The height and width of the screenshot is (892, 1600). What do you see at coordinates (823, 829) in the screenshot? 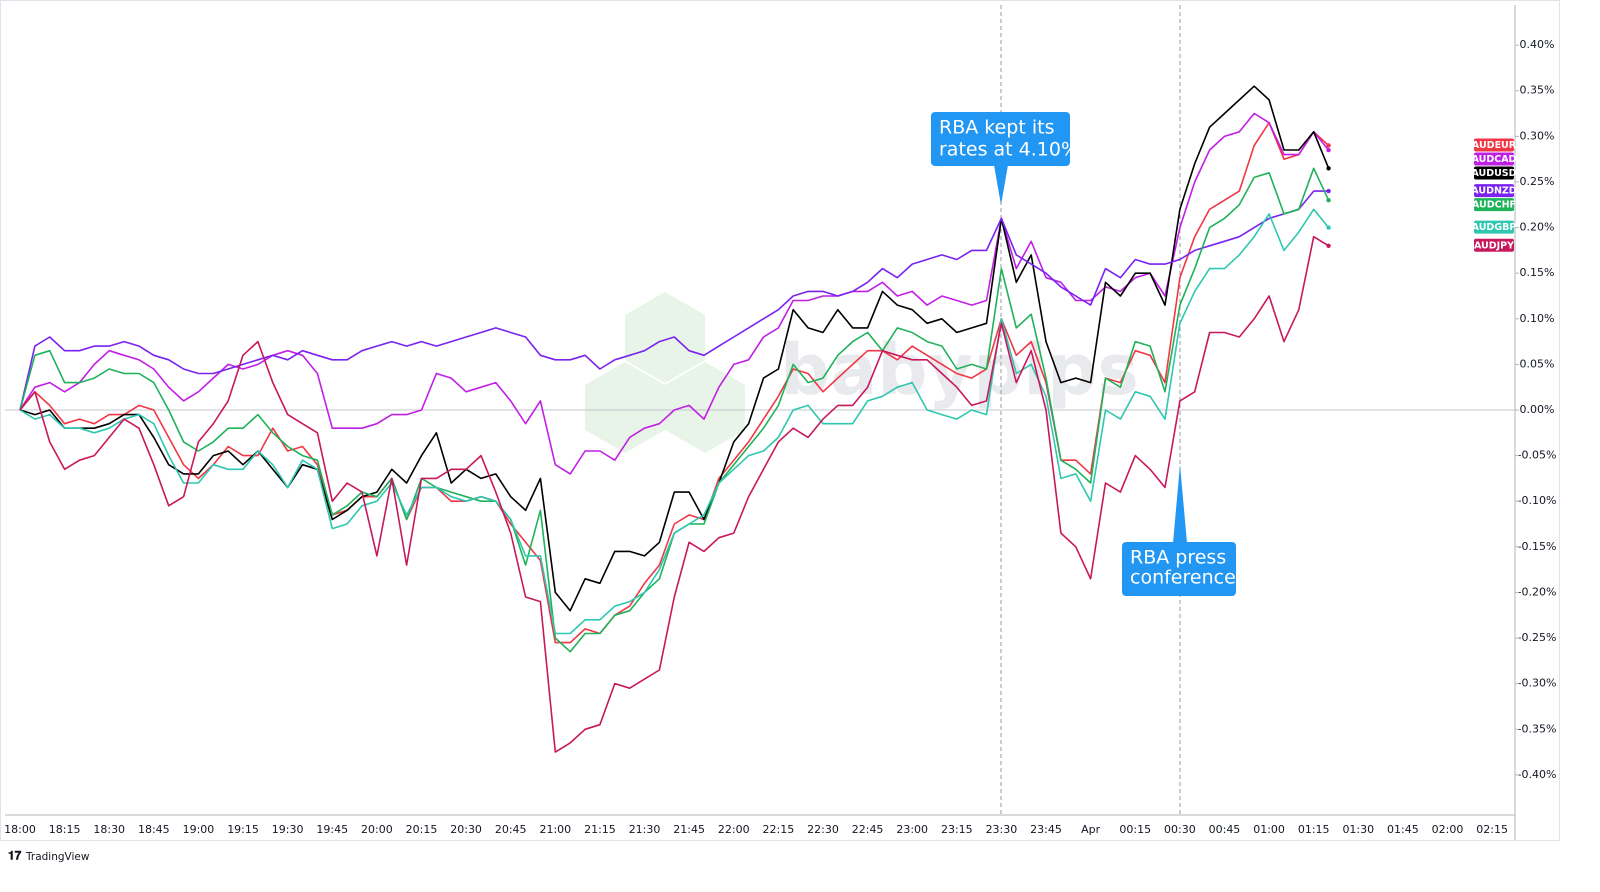
I see `x-tick-label: 22:30` at bounding box center [823, 829].